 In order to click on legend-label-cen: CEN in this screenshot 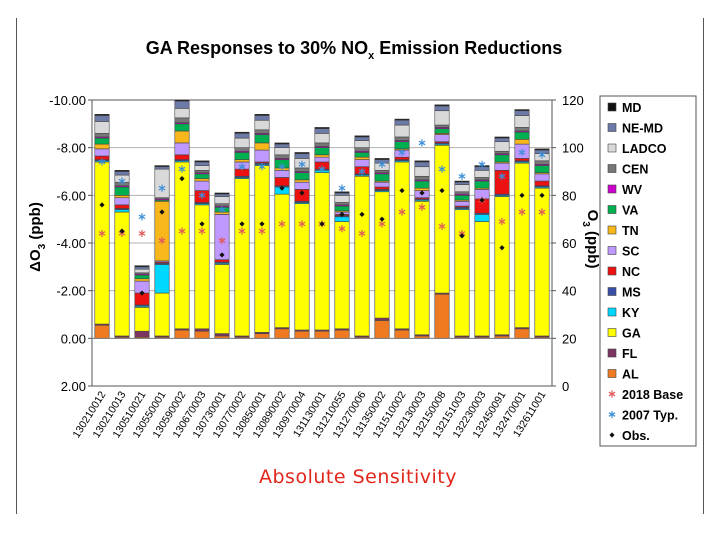, I will do `click(635, 170)`.